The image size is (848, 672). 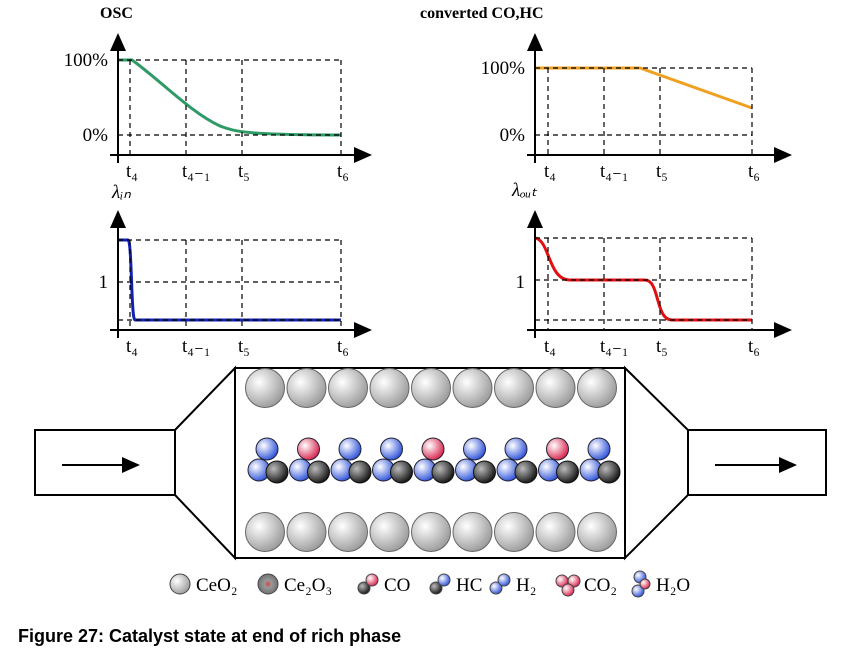 What do you see at coordinates (116, 13) in the screenshot?
I see `plot-title: OSC` at bounding box center [116, 13].